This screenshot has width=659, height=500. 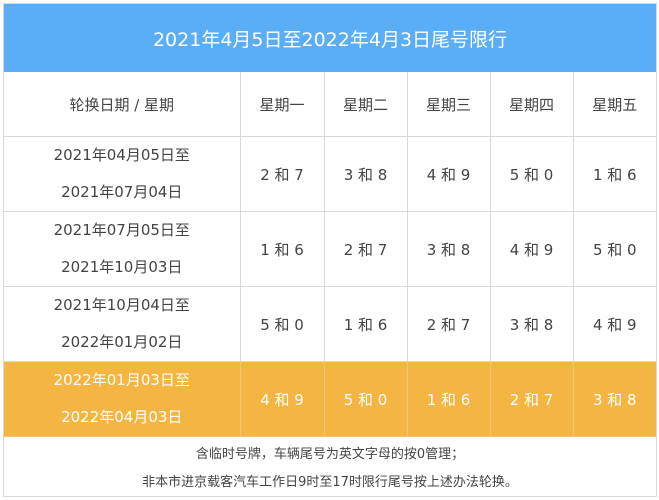 What do you see at coordinates (122, 174) in the screenshot?
I see `period-cell: 2021年04月05日至 2021年07月04日` at bounding box center [122, 174].